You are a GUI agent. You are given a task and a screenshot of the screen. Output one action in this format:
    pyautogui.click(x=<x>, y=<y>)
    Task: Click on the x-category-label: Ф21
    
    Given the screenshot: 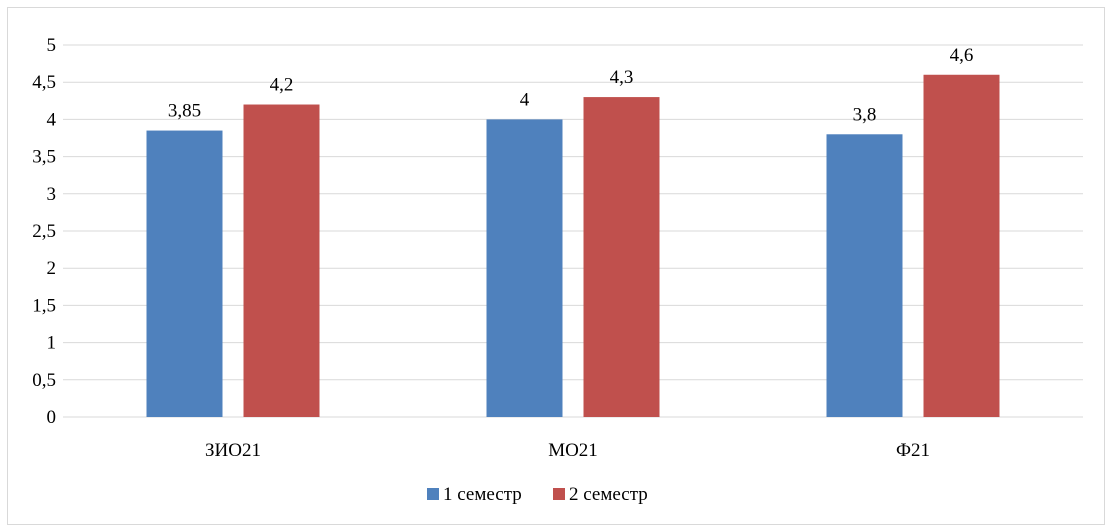 What is the action you would take?
    pyautogui.click(x=913, y=450)
    